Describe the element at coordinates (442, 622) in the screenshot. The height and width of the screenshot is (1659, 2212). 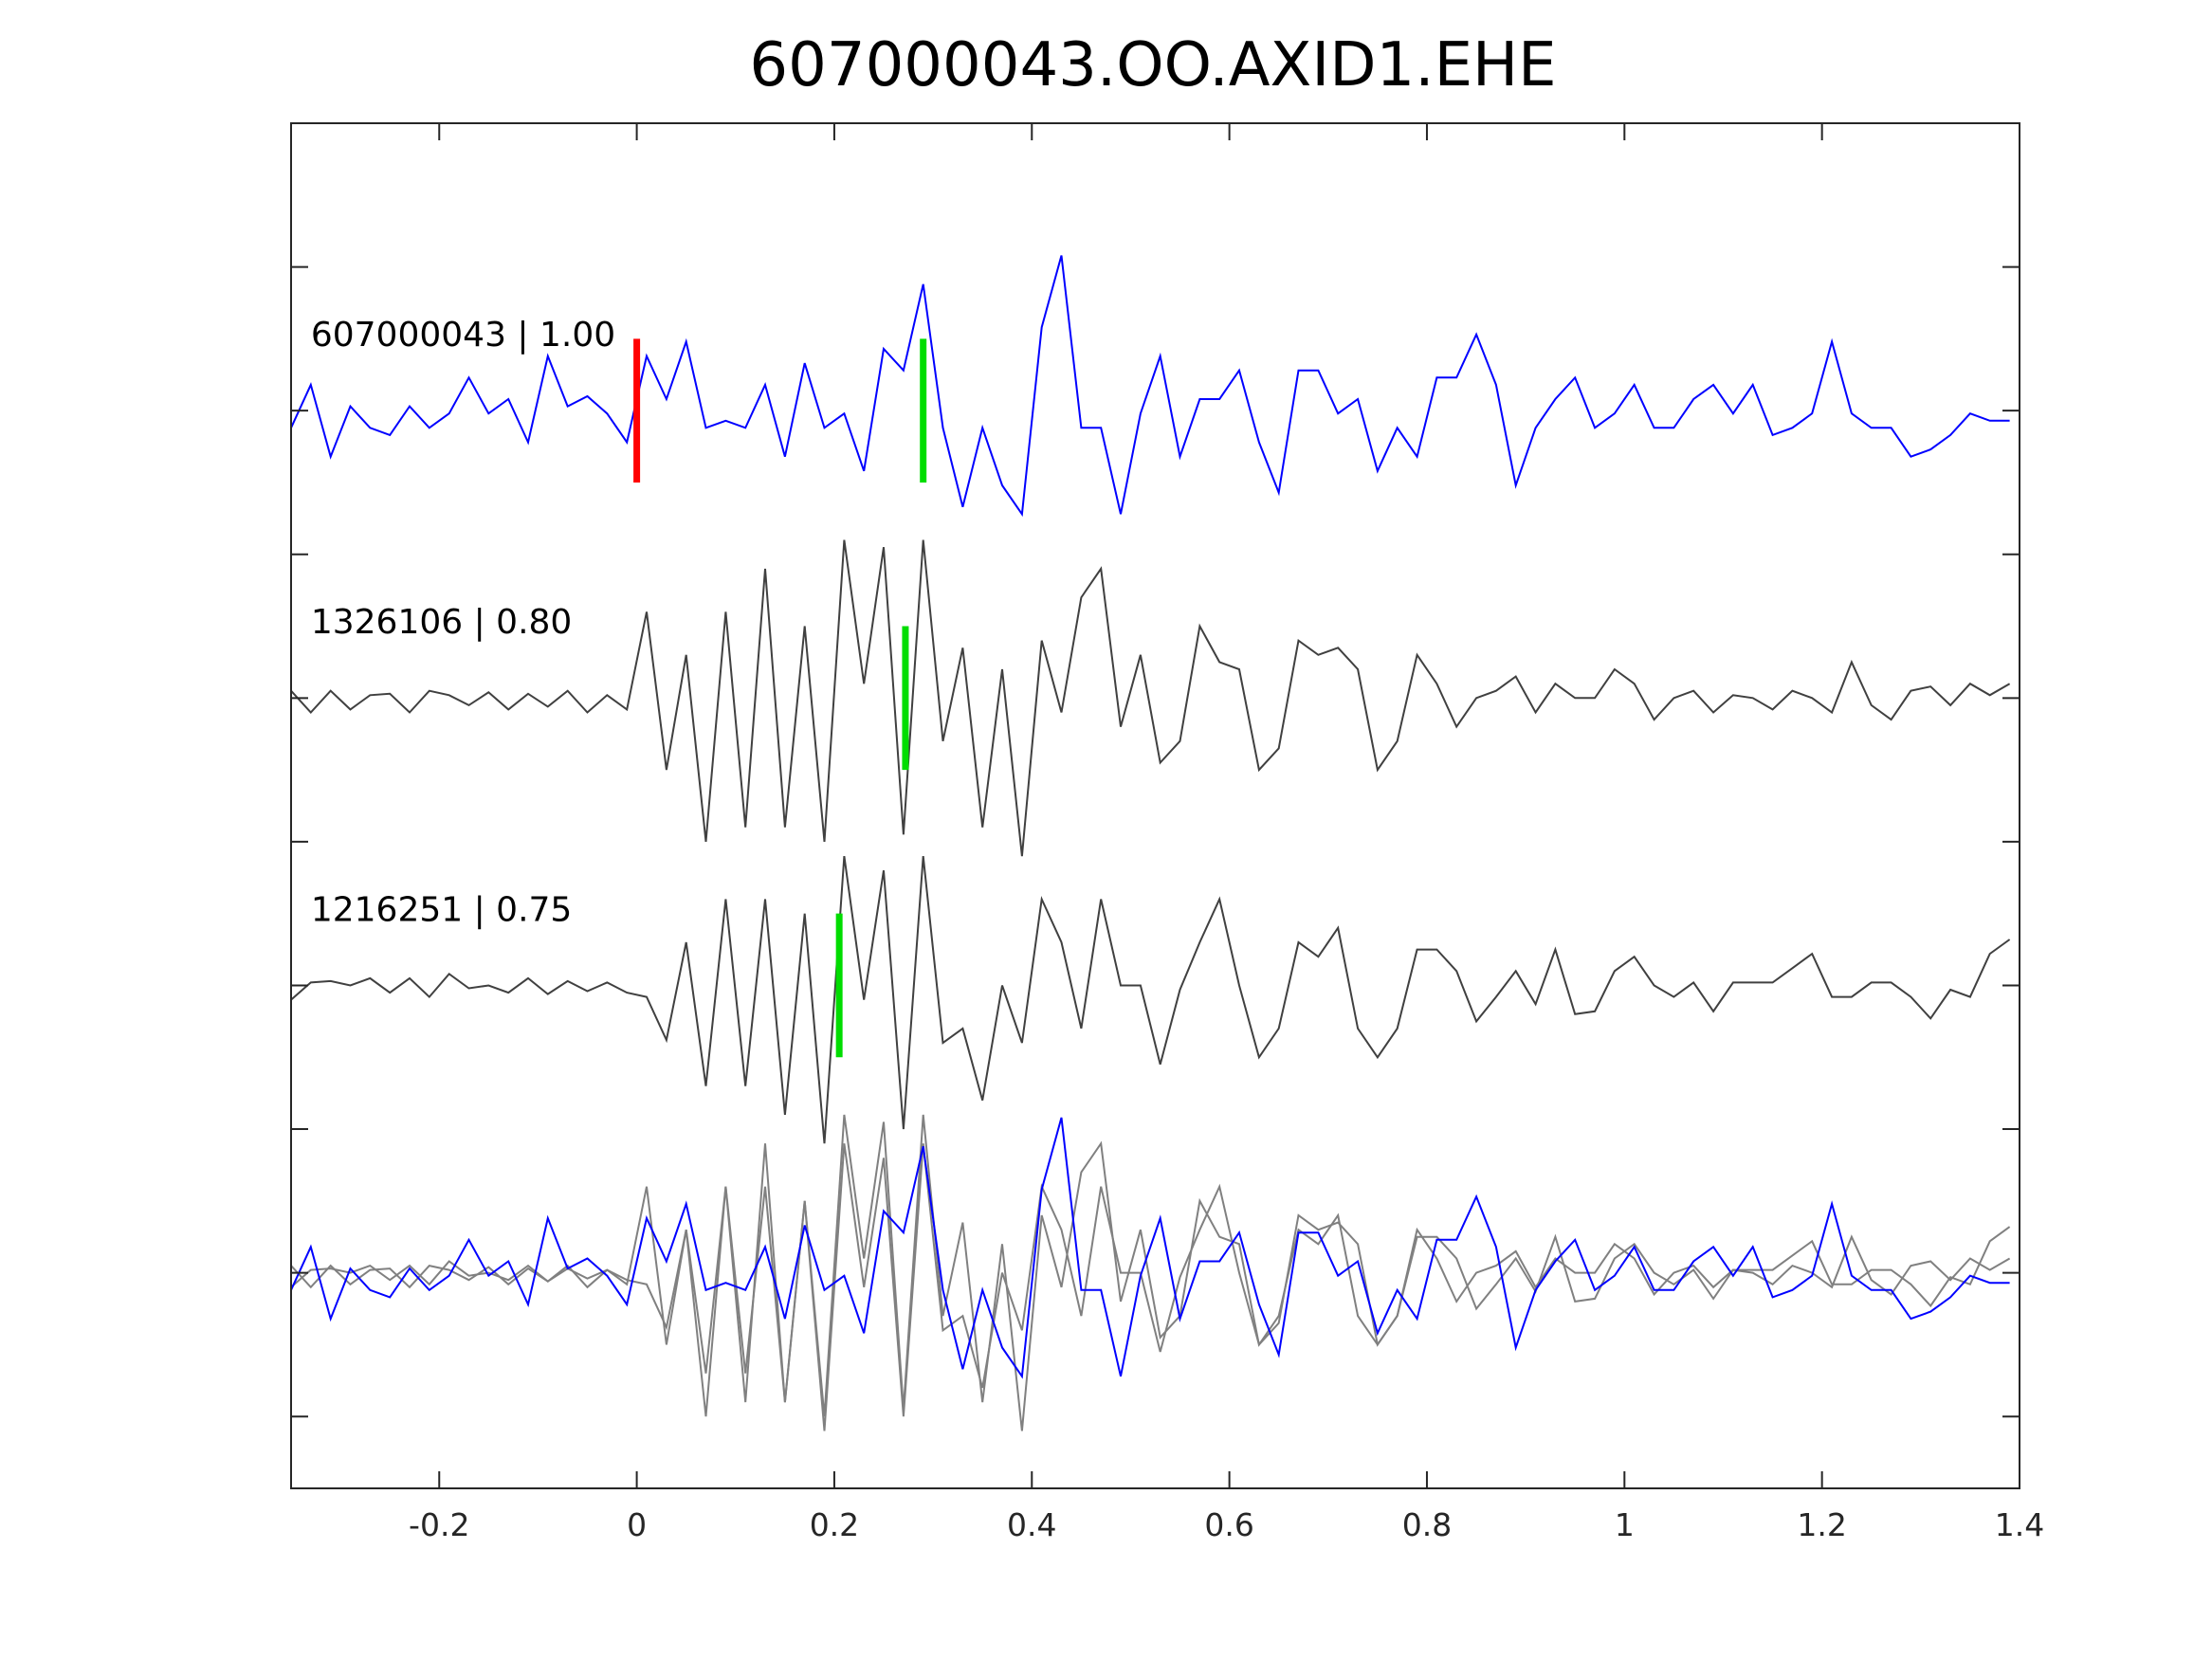
I see `trace-label: 1326106 | 0.80` at that location.